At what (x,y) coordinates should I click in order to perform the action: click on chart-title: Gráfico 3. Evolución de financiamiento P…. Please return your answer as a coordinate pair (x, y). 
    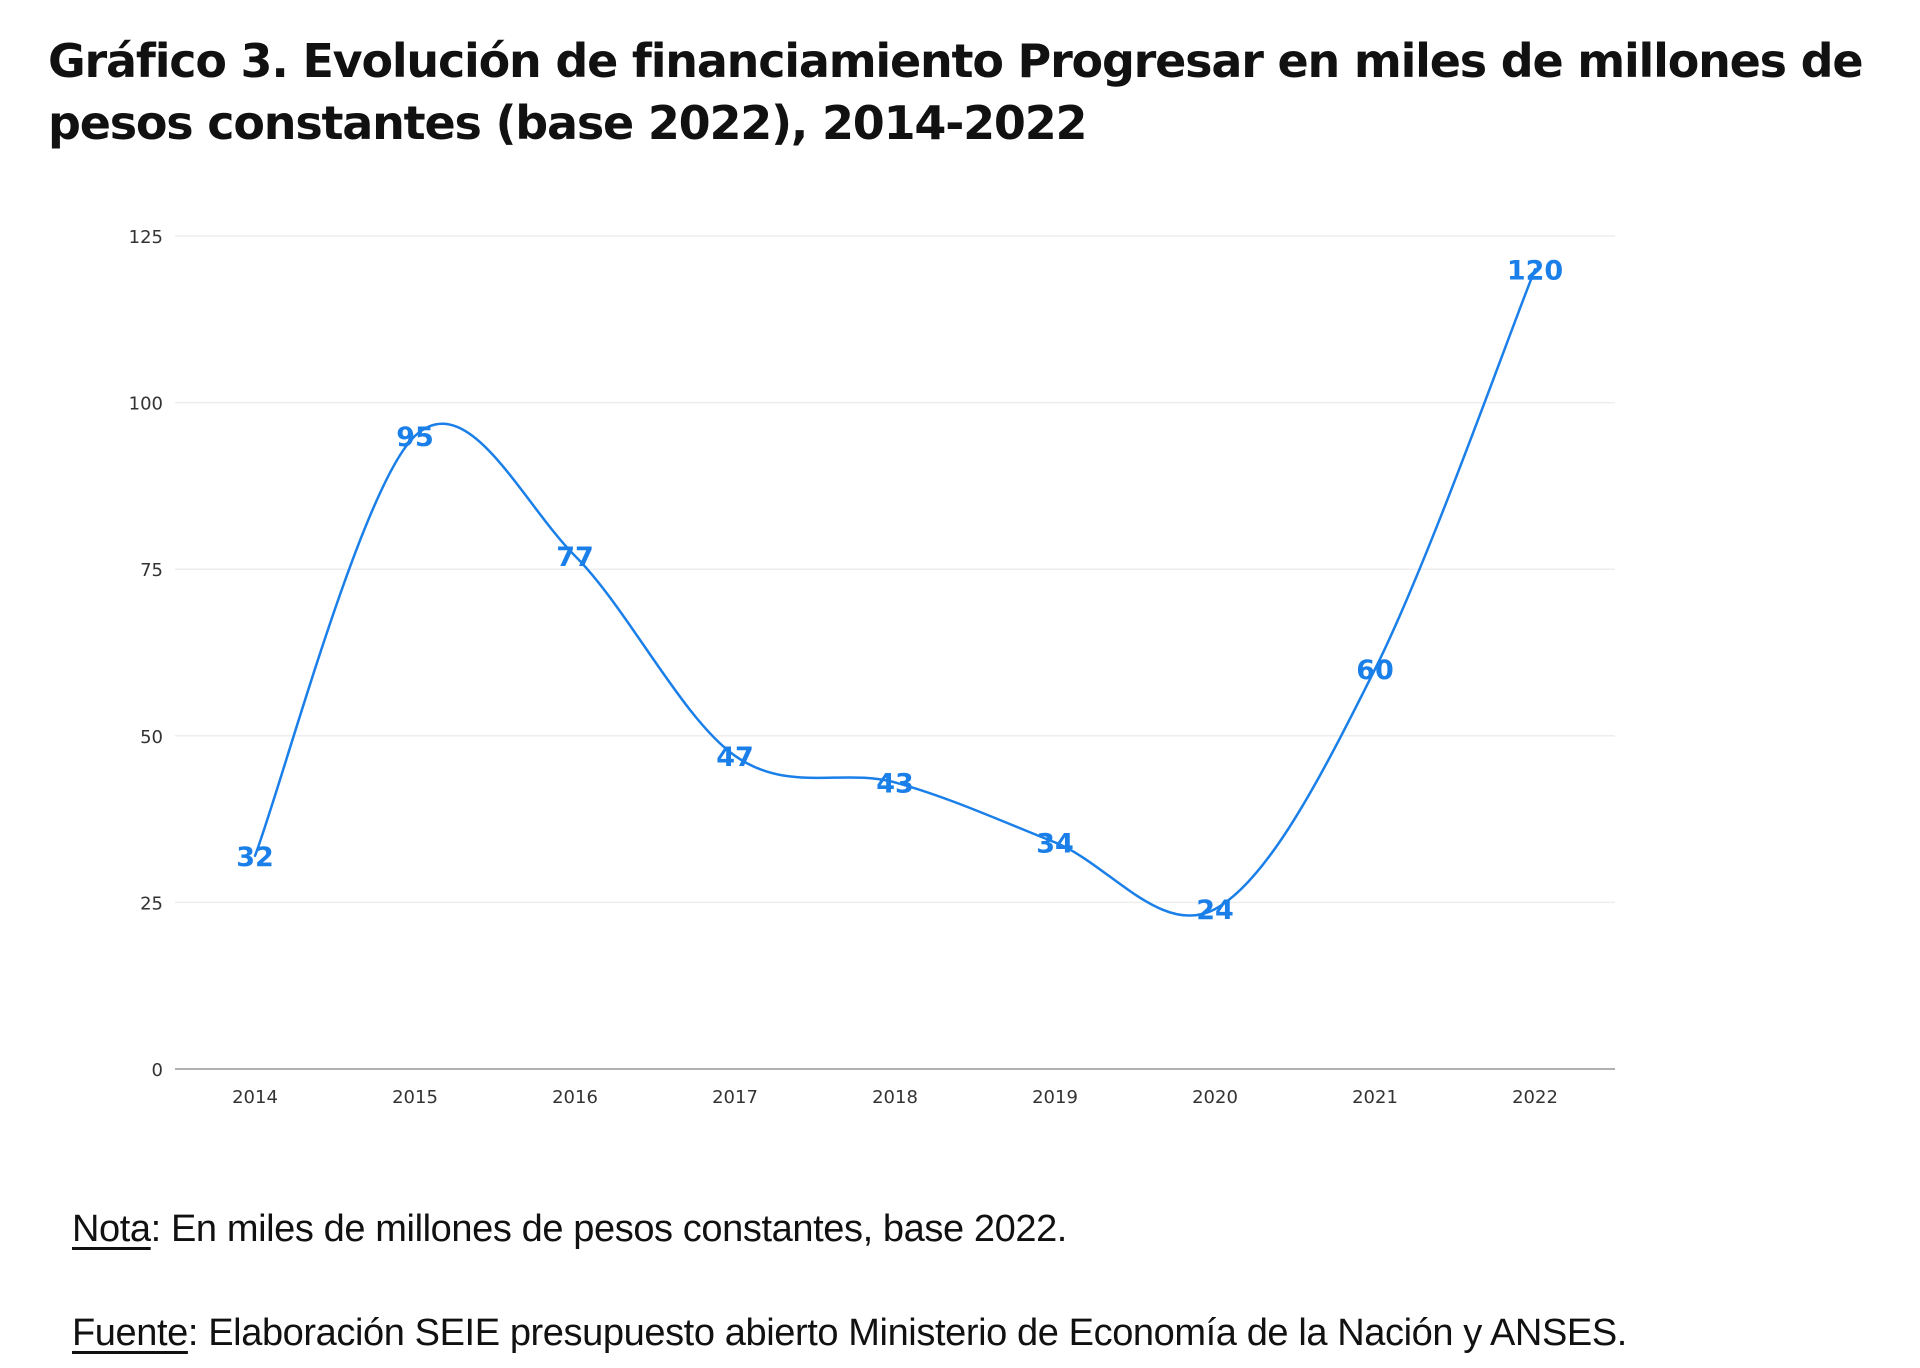
    Looking at the image, I should click on (956, 92).